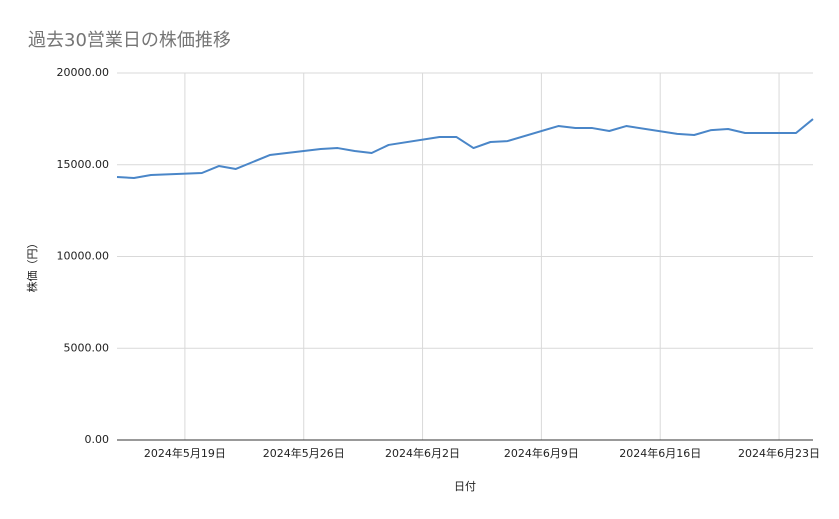 Image resolution: width=839 pixels, height=519 pixels. What do you see at coordinates (465, 486) in the screenshot?
I see `x-axis-label: 日付` at bounding box center [465, 486].